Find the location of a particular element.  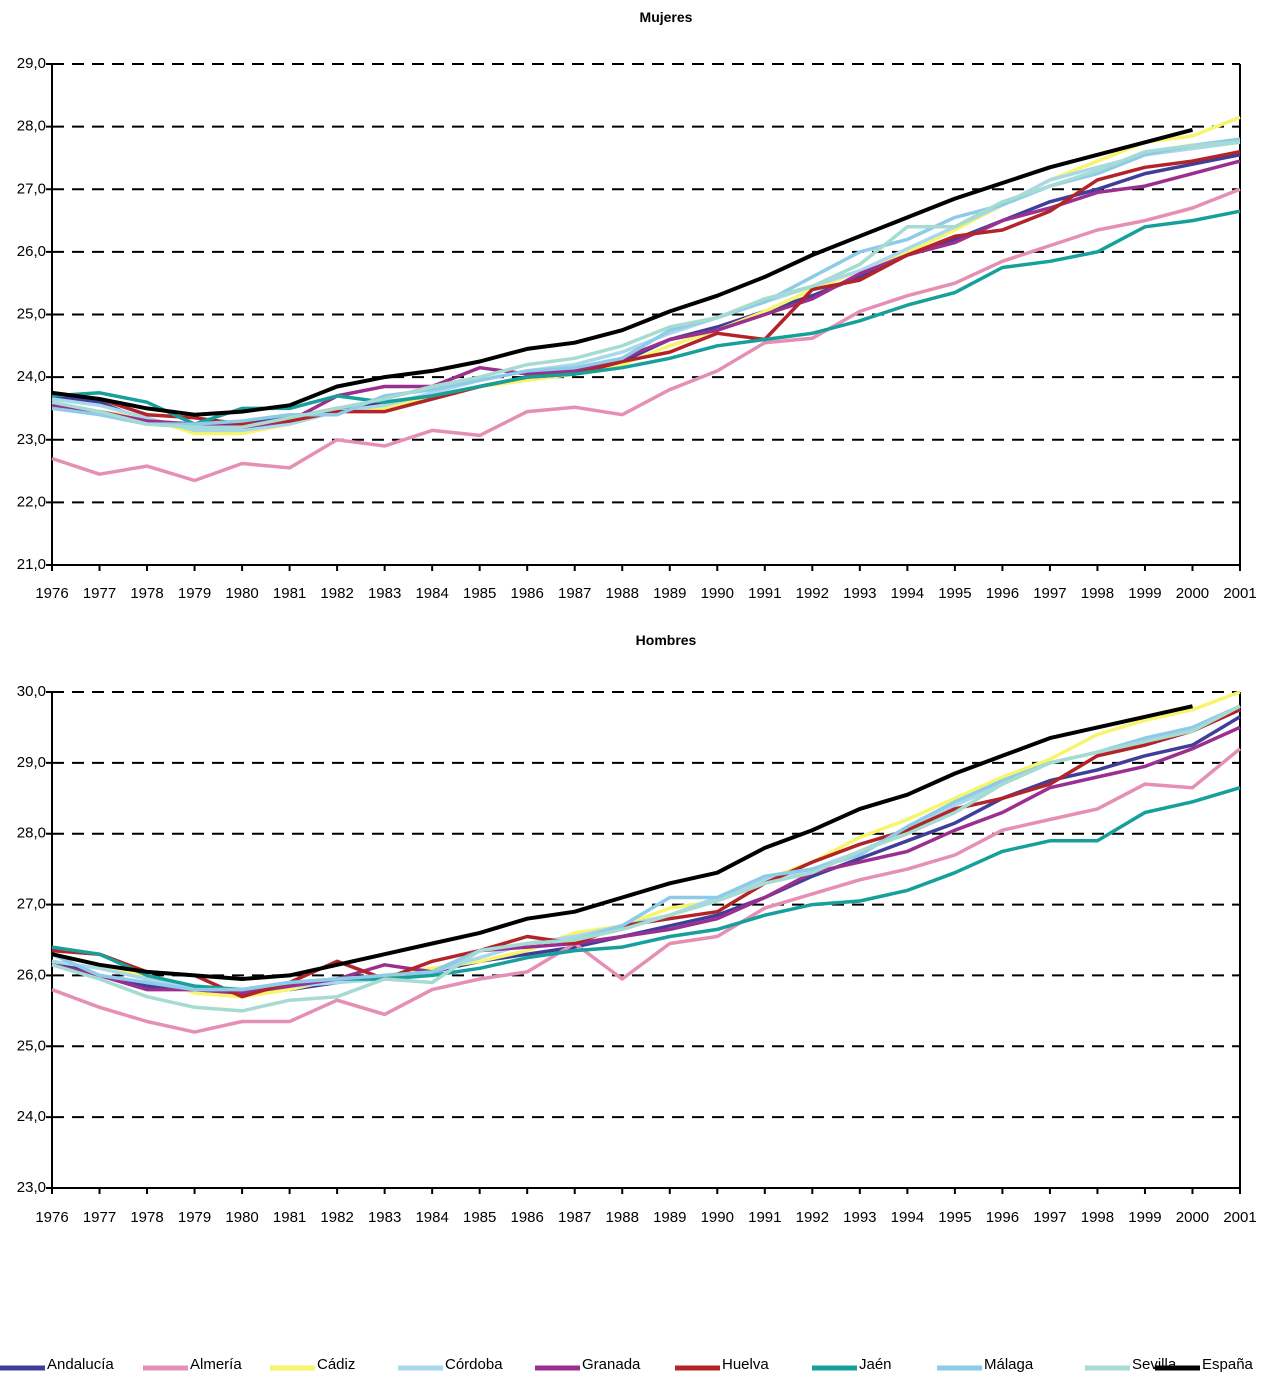

legend-label: Huelva is located at coordinates (745, 1364).